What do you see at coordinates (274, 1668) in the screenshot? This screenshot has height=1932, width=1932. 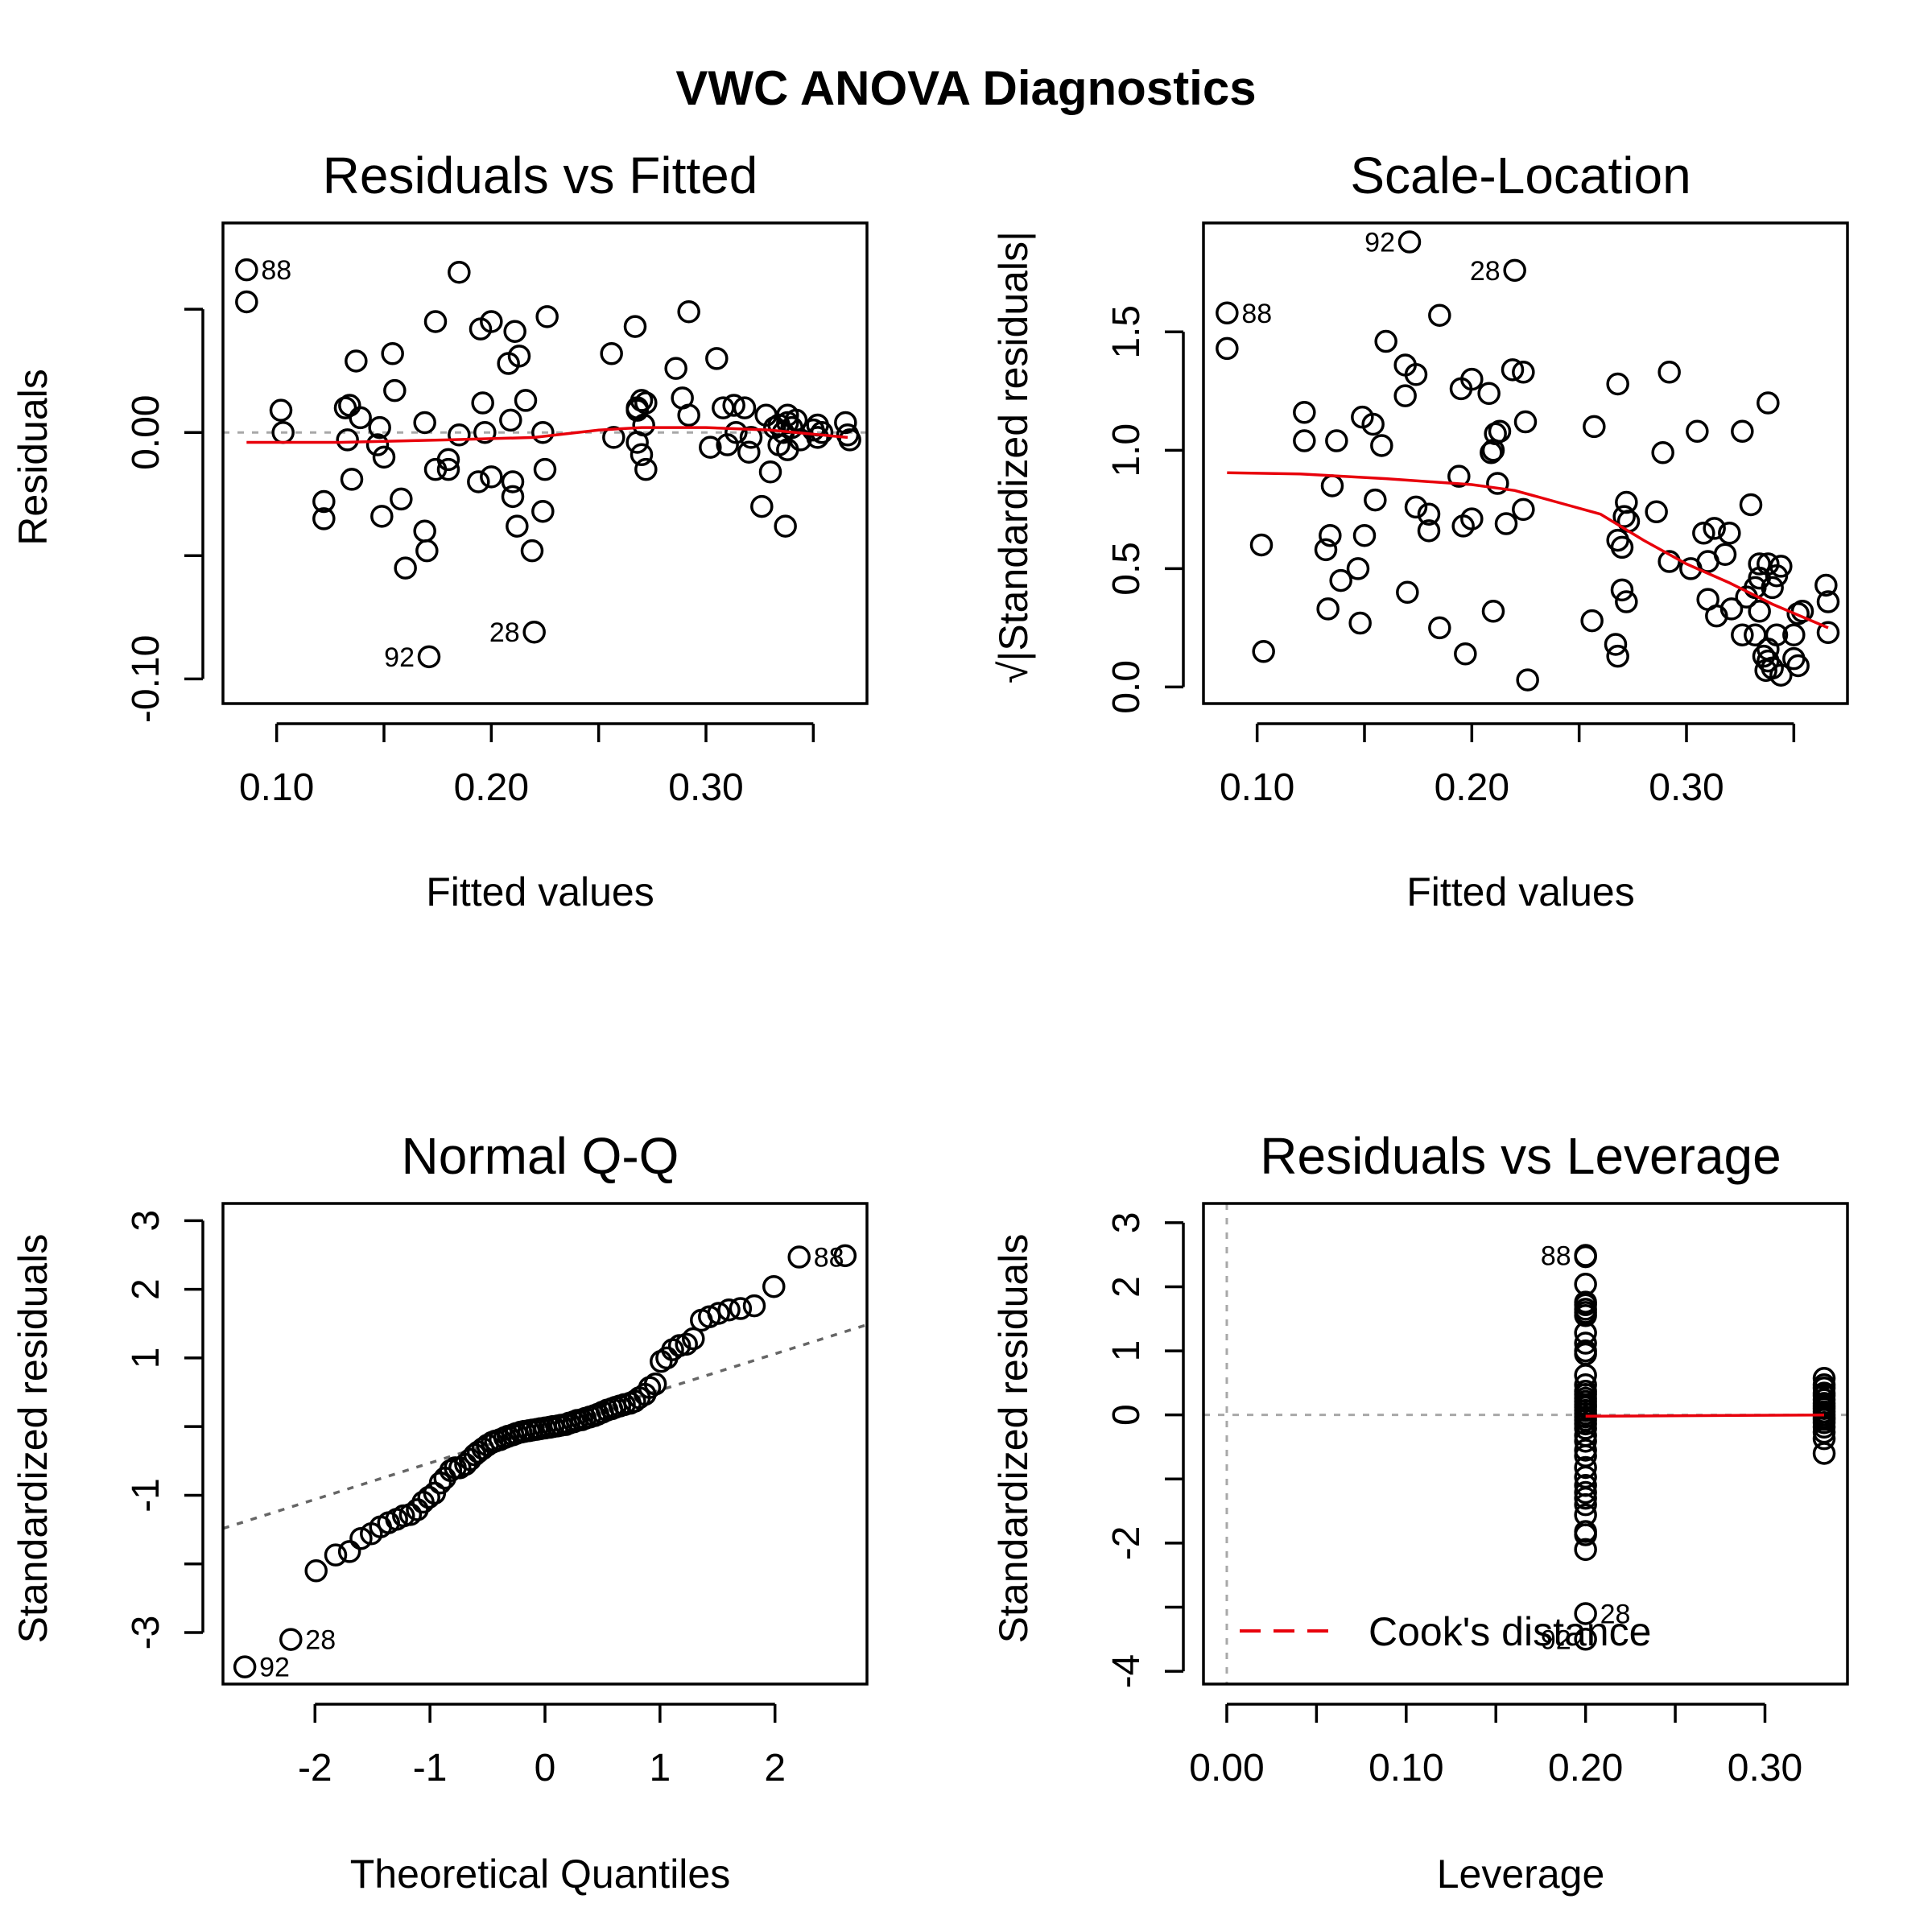 I see `point-label: 92` at bounding box center [274, 1668].